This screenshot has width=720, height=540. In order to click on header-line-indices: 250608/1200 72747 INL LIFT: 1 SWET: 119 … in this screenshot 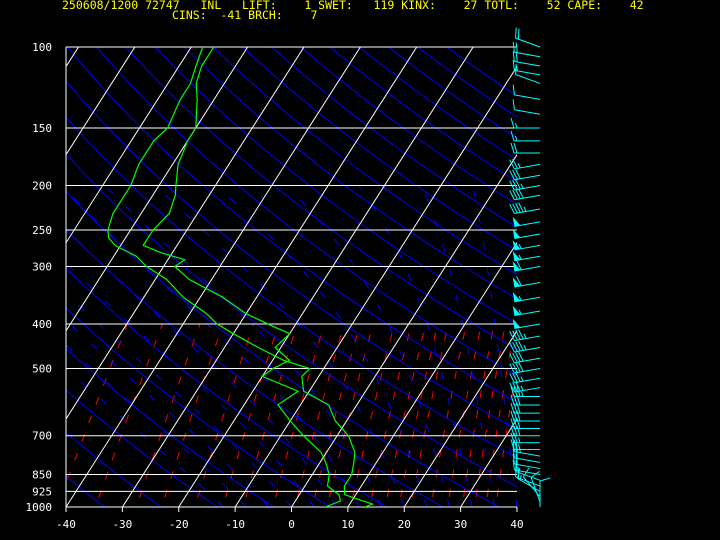, I will do `click(353, 6)`.